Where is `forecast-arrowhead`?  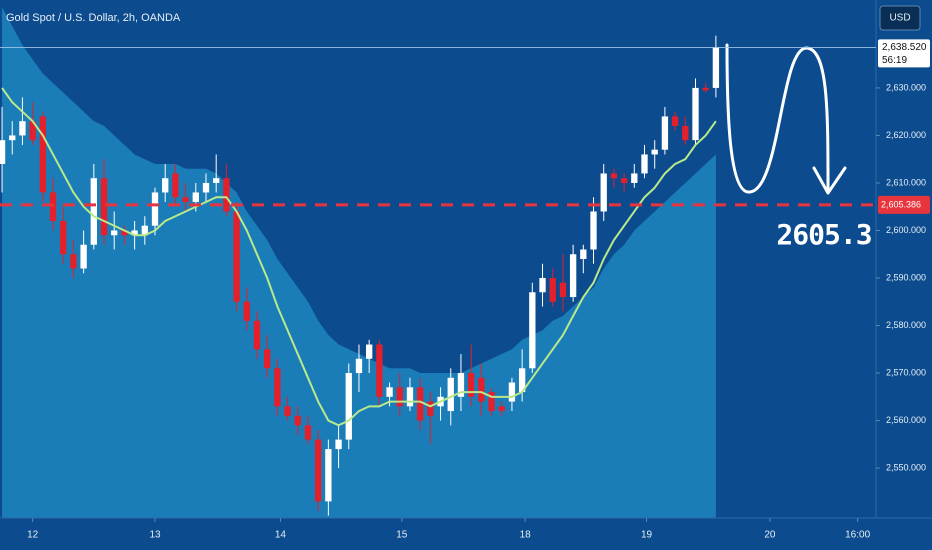
forecast-arrowhead is located at coordinates (829, 180).